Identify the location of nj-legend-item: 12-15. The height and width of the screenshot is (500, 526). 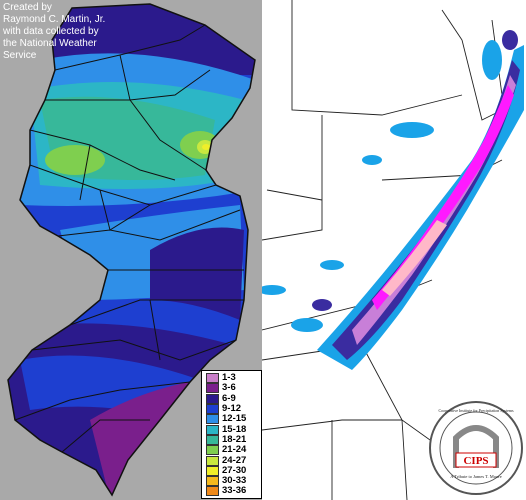
(231, 419).